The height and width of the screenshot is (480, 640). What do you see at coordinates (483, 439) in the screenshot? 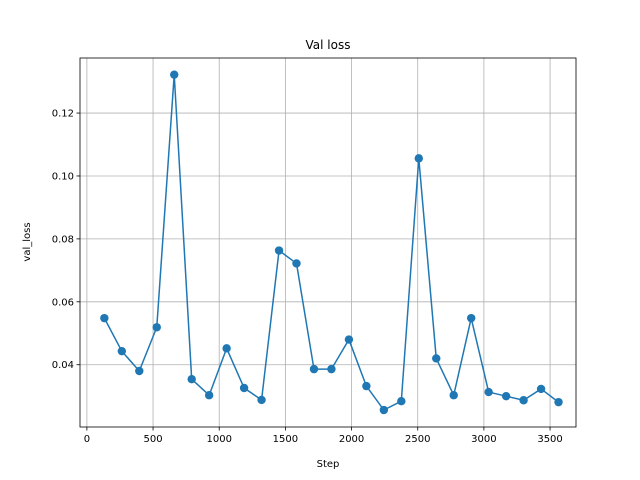
I see `x-tick-label: 3000` at bounding box center [483, 439].